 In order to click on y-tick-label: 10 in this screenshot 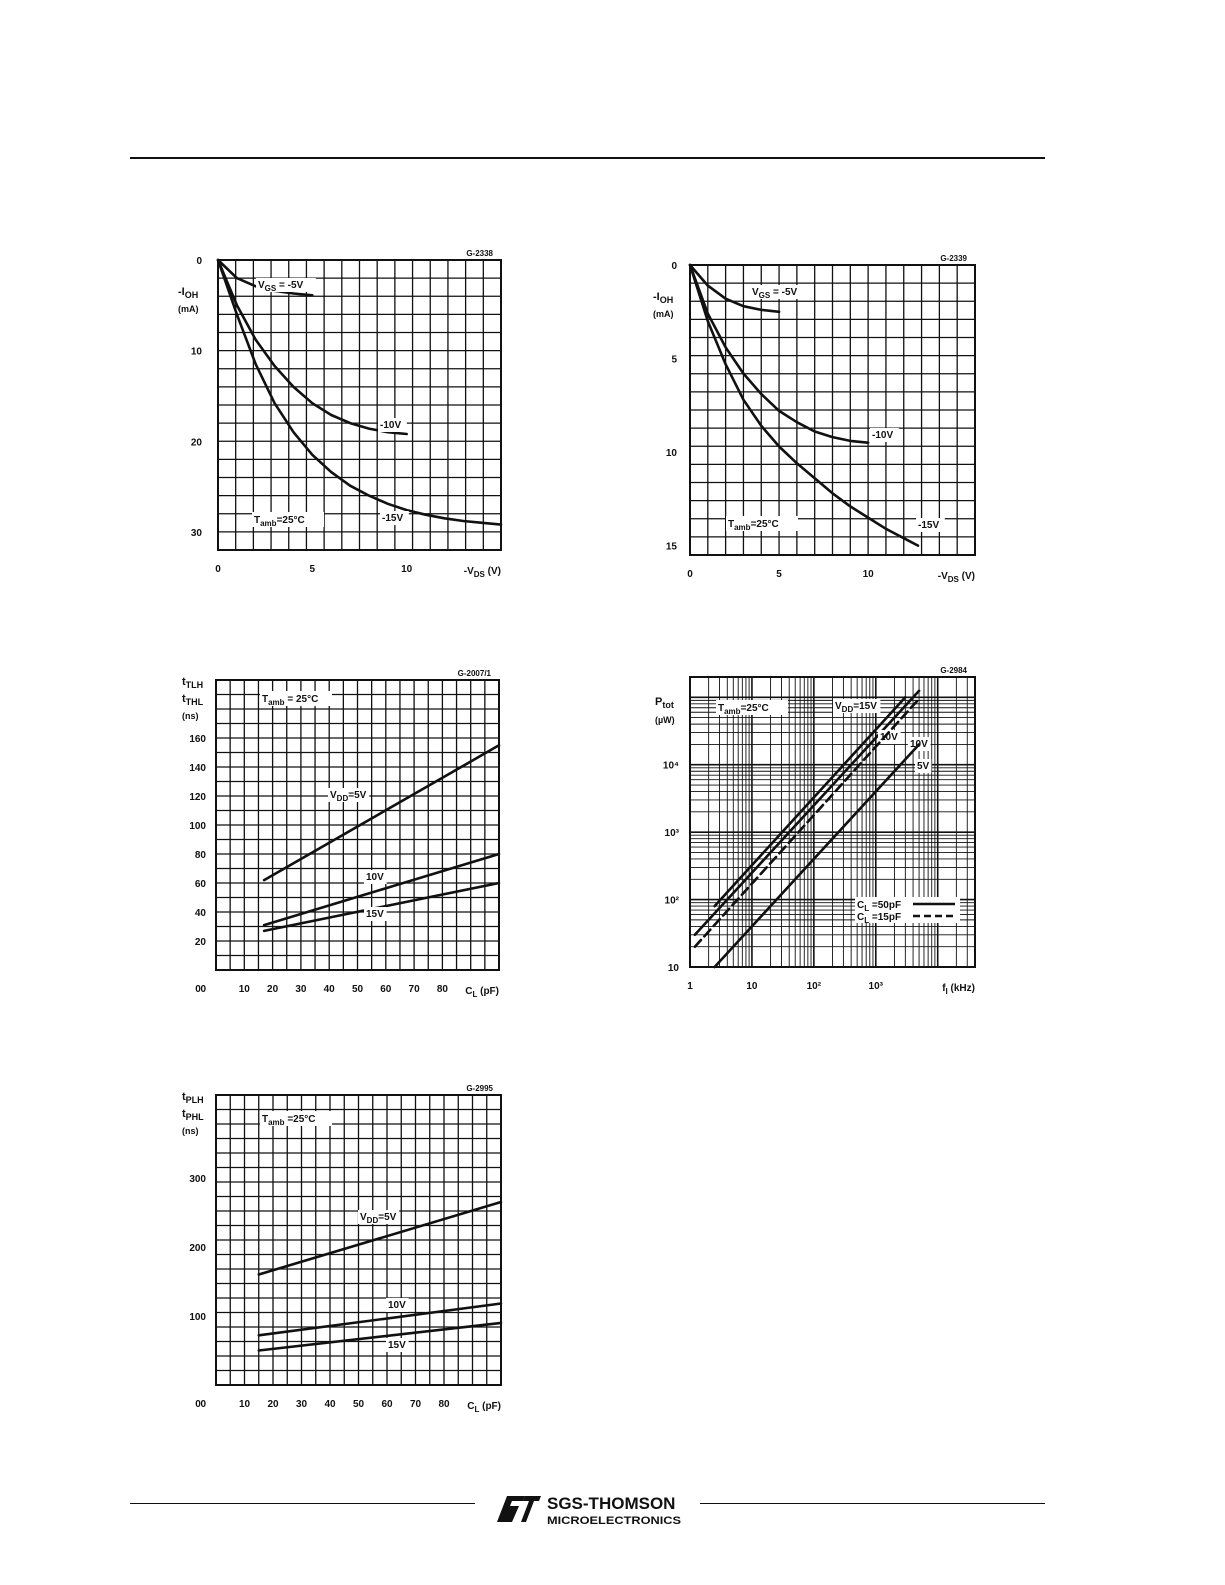, I will do `click(672, 453)`.